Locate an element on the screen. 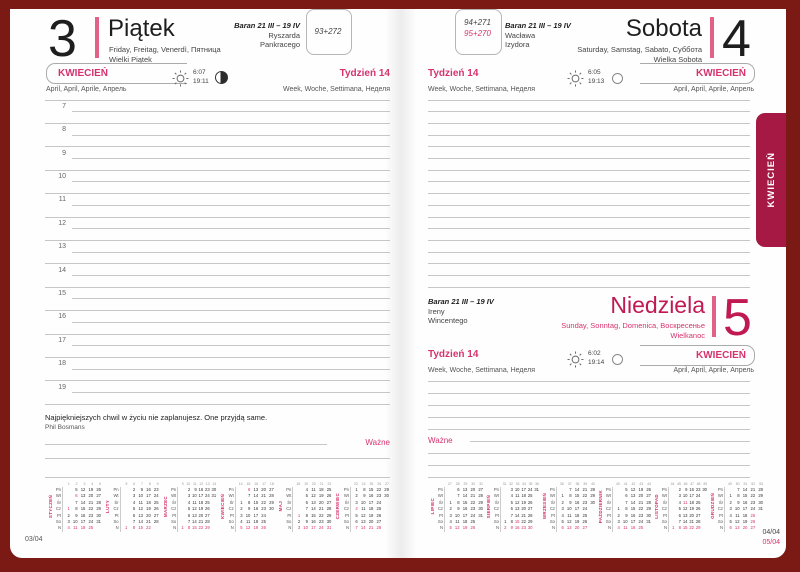  saturday-month-outline is located at coordinates (697, 73).